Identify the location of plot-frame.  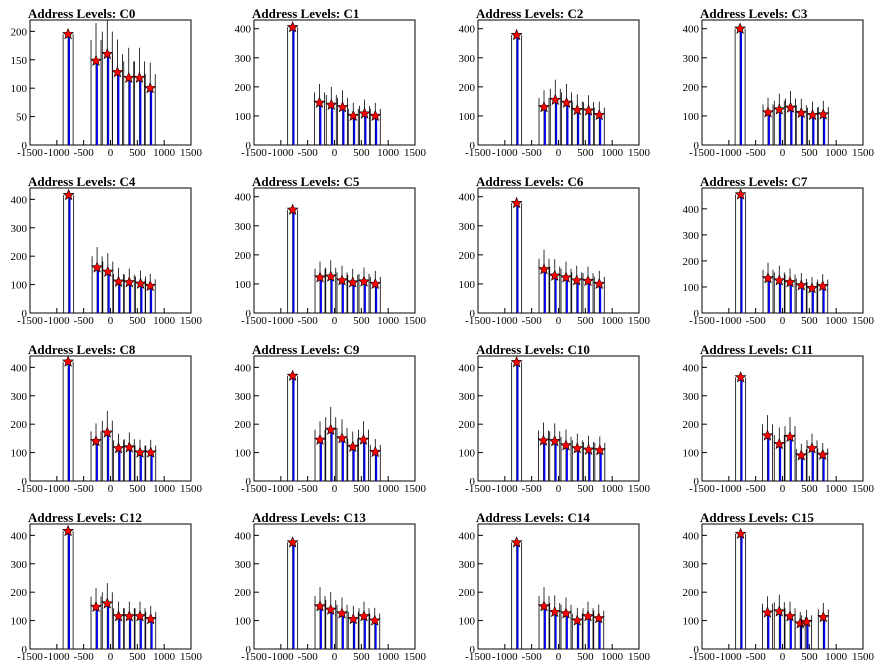
(782, 586).